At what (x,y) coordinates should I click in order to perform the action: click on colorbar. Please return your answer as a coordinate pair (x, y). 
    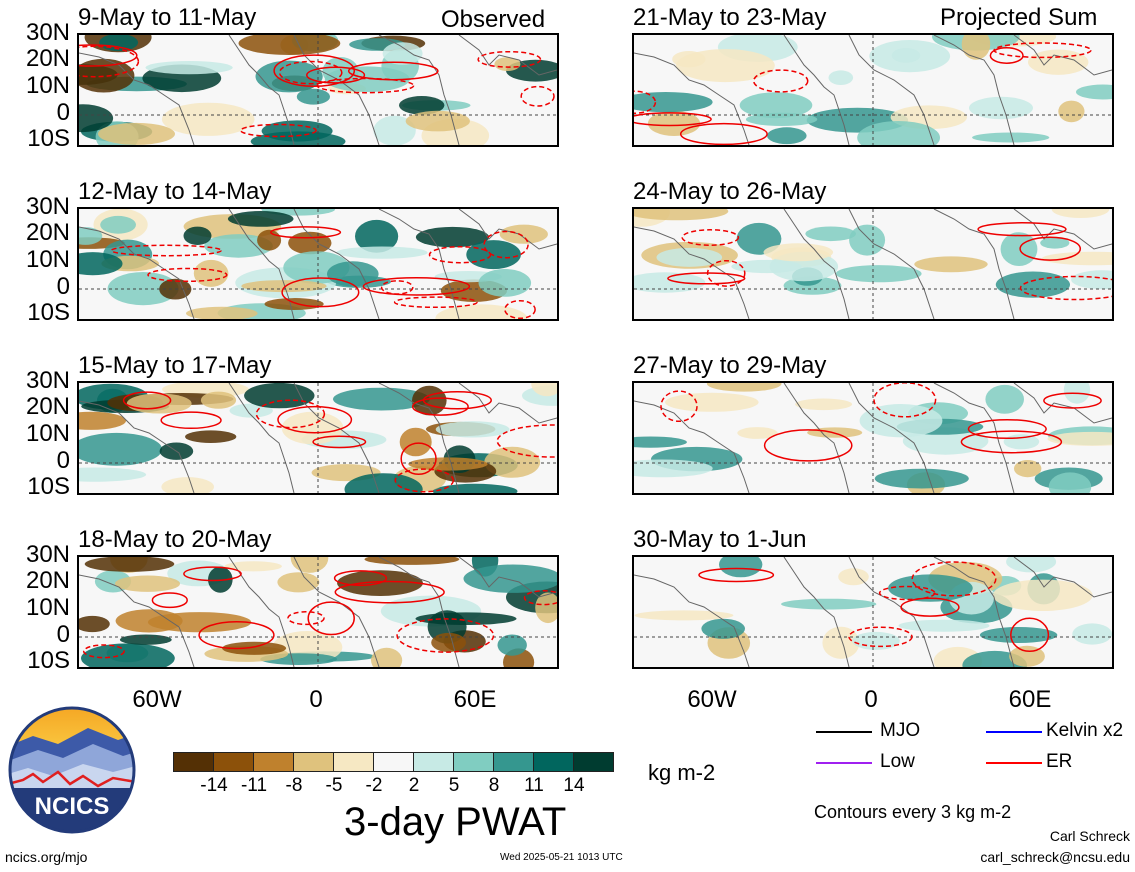
    Looking at the image, I should click on (393, 762).